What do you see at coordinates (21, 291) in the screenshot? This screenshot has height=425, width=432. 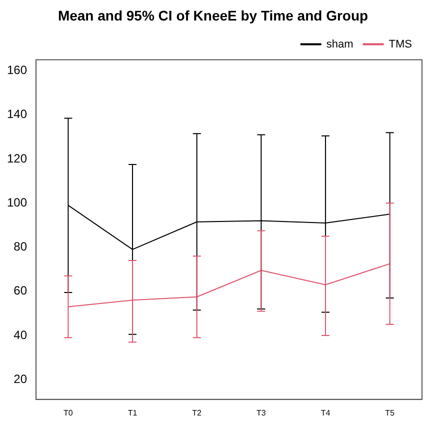 I see `y-tick-label: 60` at bounding box center [21, 291].